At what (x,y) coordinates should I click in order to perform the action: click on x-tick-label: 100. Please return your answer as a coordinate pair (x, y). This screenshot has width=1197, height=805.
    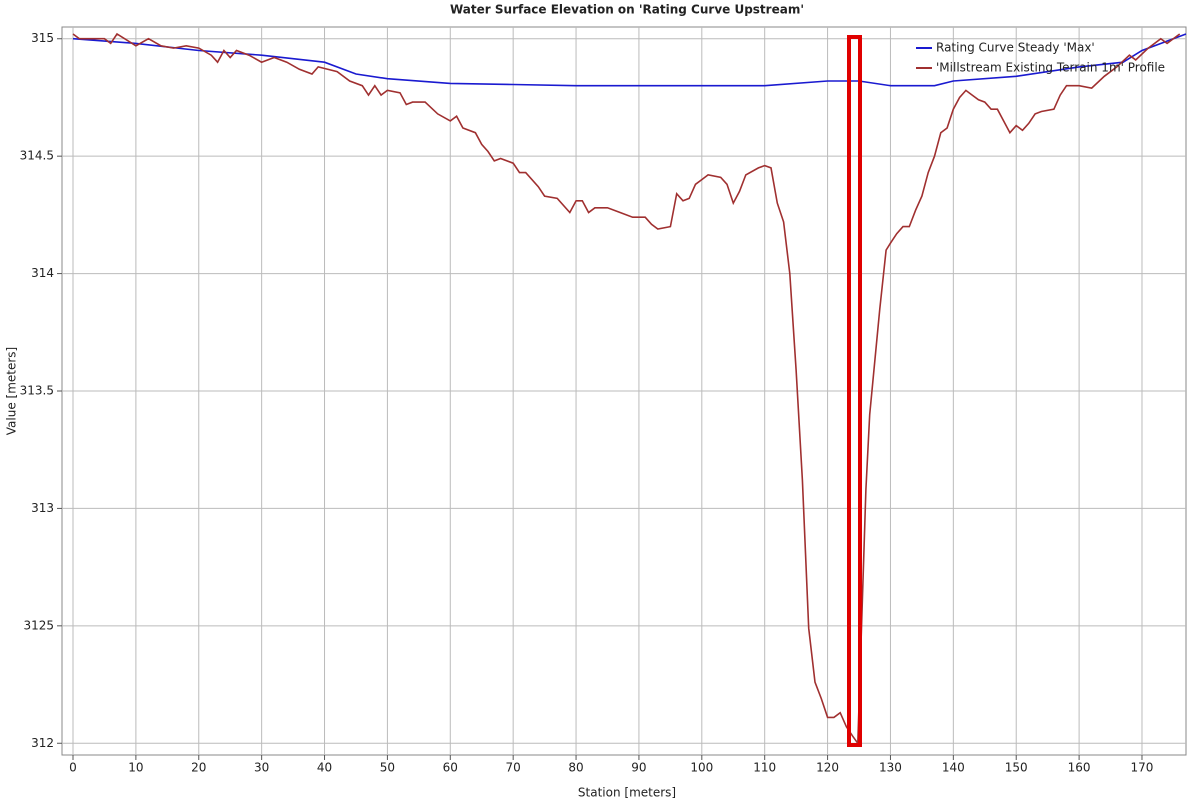
    Looking at the image, I should click on (701, 768).